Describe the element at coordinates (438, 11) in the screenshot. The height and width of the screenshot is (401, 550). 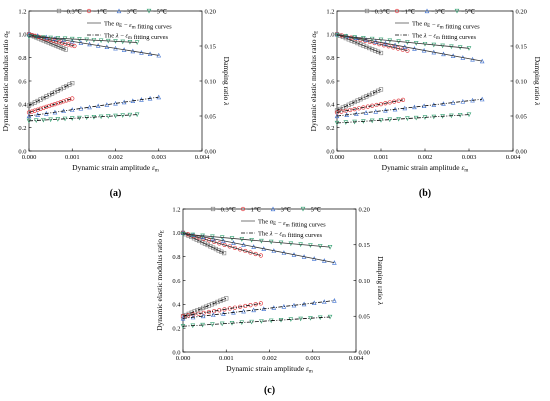
I see `legend-label: −3℃` at that location.